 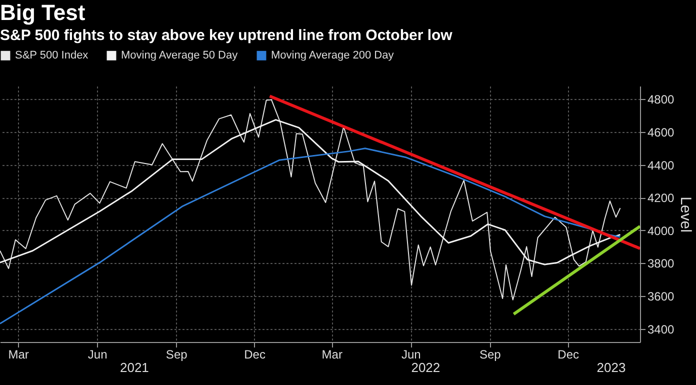 What do you see at coordinates (661, 165) in the screenshot?
I see `y-tick-label: 4400` at bounding box center [661, 165].